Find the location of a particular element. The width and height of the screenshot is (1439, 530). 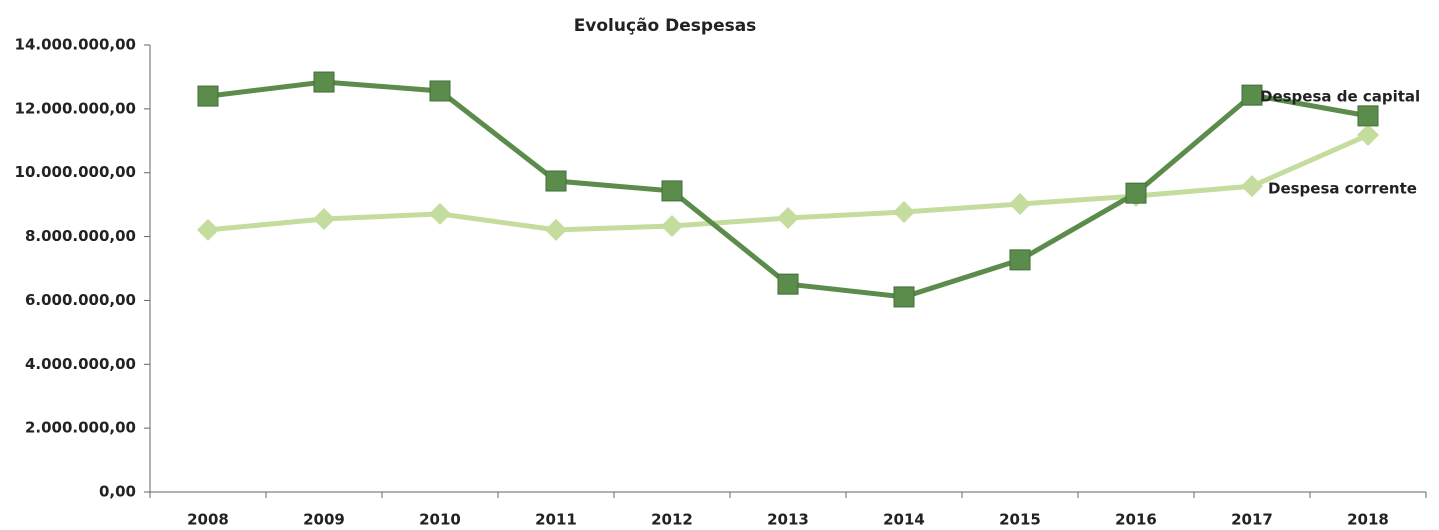

series-label: Despesa de capital is located at coordinates (1340, 97).